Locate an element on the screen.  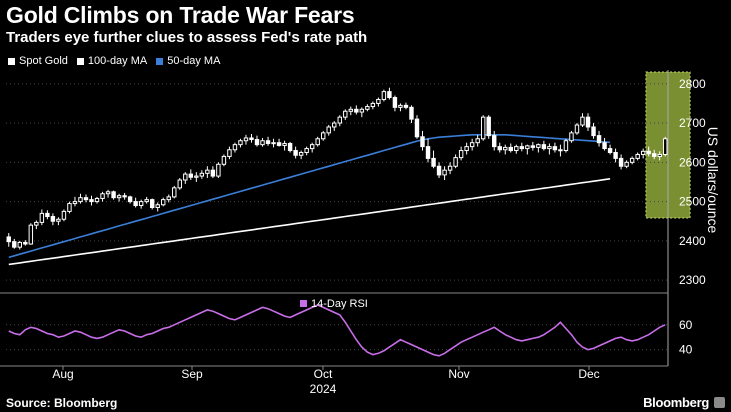
legend-item-spot-gold: Spot Gold is located at coordinates (38, 61).